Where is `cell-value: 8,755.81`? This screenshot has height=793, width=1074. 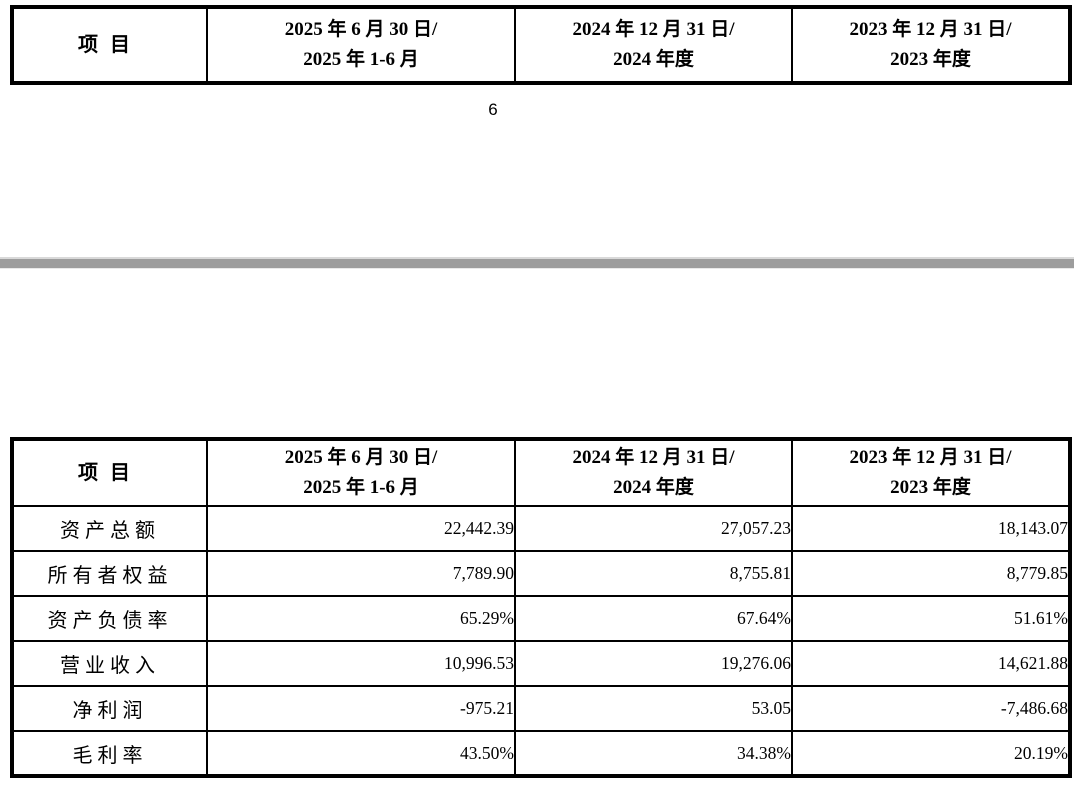 cell-value: 8,755.81 is located at coordinates (653, 573).